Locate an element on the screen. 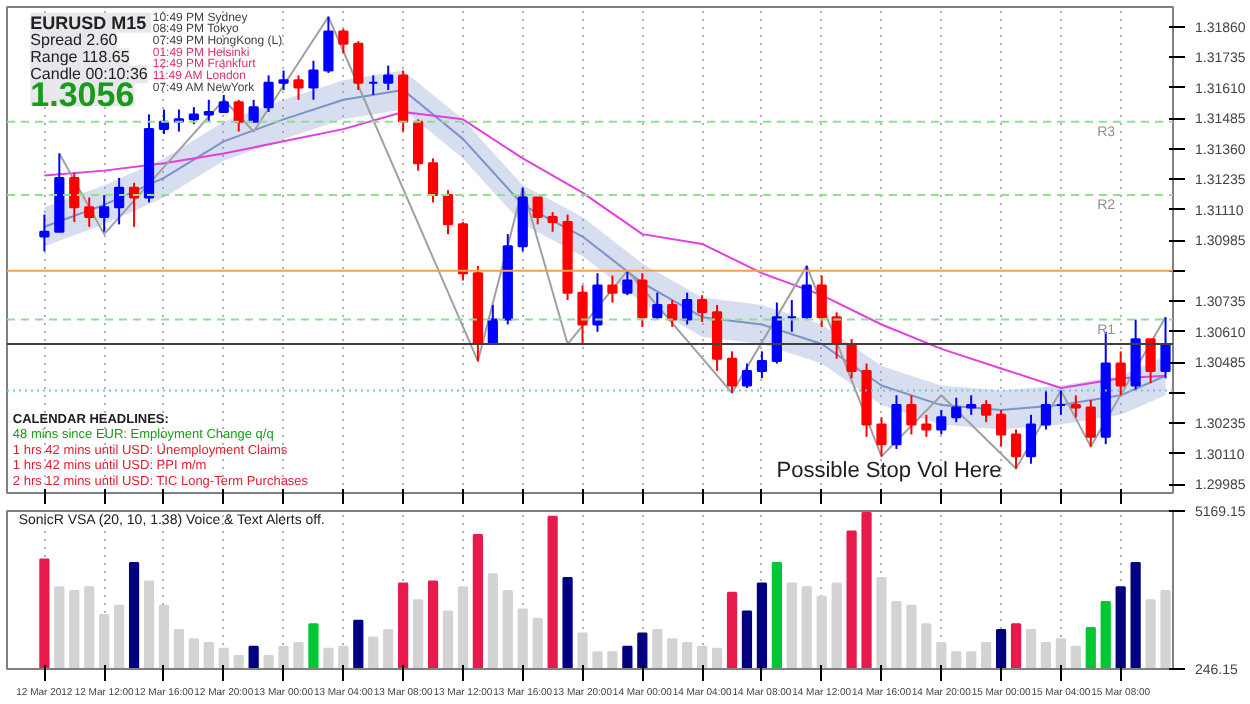  annotation: Possible Stop Vol Here is located at coordinates (889, 470).